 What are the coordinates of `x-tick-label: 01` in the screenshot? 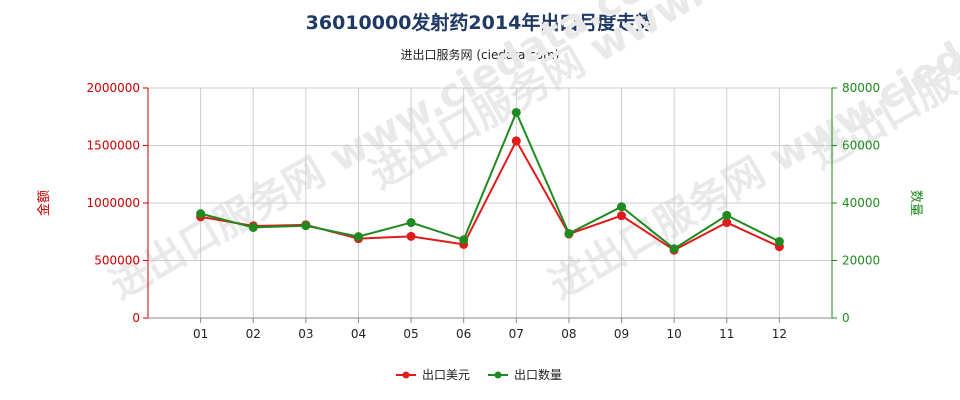 It's located at (200, 334).